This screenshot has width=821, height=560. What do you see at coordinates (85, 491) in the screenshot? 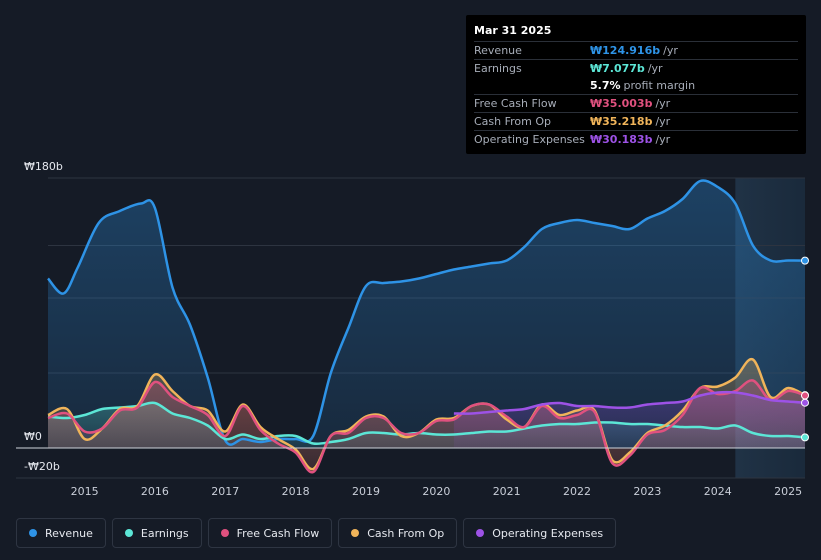
I see `x-tick-label: 2015` at bounding box center [85, 491].